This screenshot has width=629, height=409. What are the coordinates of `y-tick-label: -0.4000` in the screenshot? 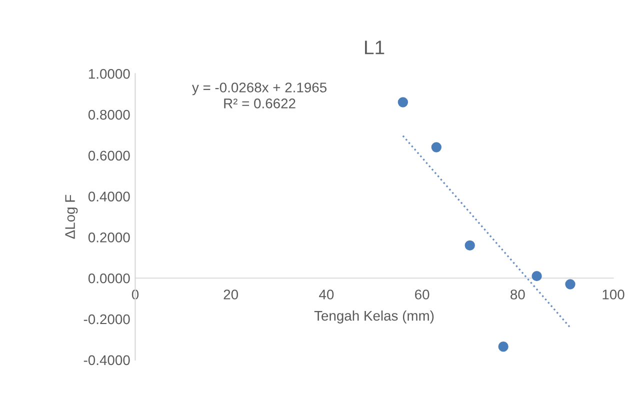 It's located at (107, 360).